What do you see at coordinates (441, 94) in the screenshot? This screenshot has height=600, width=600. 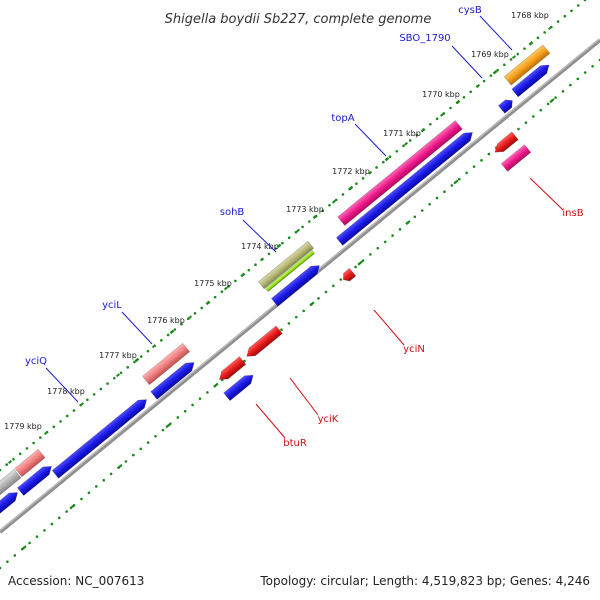 I see `tick-label: 1770 kbp` at bounding box center [441, 94].